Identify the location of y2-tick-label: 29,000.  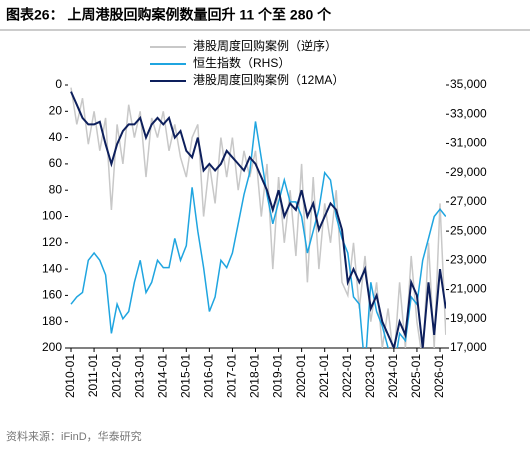
(468, 172).